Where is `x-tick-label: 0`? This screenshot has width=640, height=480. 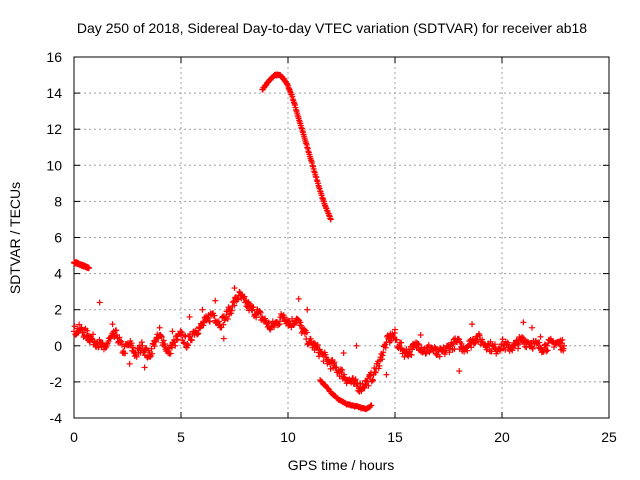
x-tick-label: 0 is located at coordinates (74, 437).